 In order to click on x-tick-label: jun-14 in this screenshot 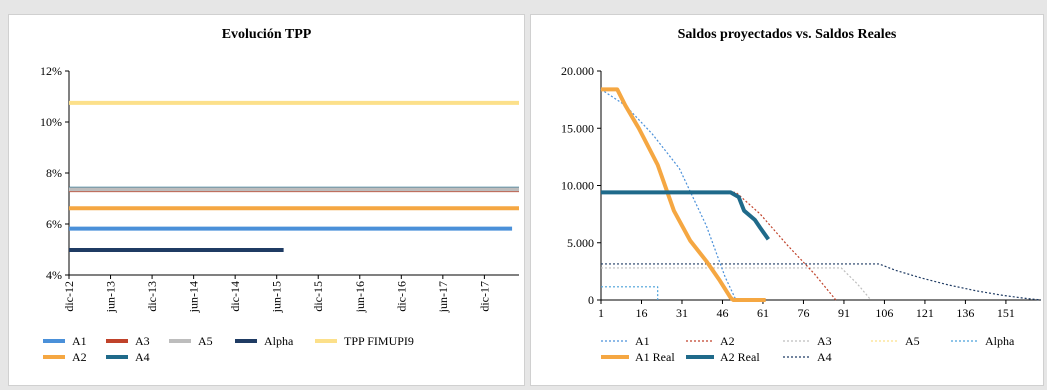, I will do `click(194, 297)`.